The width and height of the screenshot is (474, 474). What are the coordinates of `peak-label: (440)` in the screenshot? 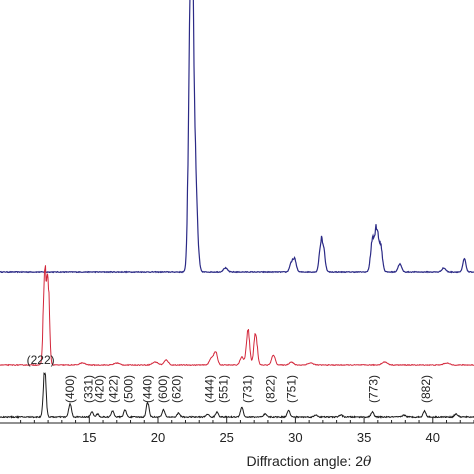 It's located at (148, 389).